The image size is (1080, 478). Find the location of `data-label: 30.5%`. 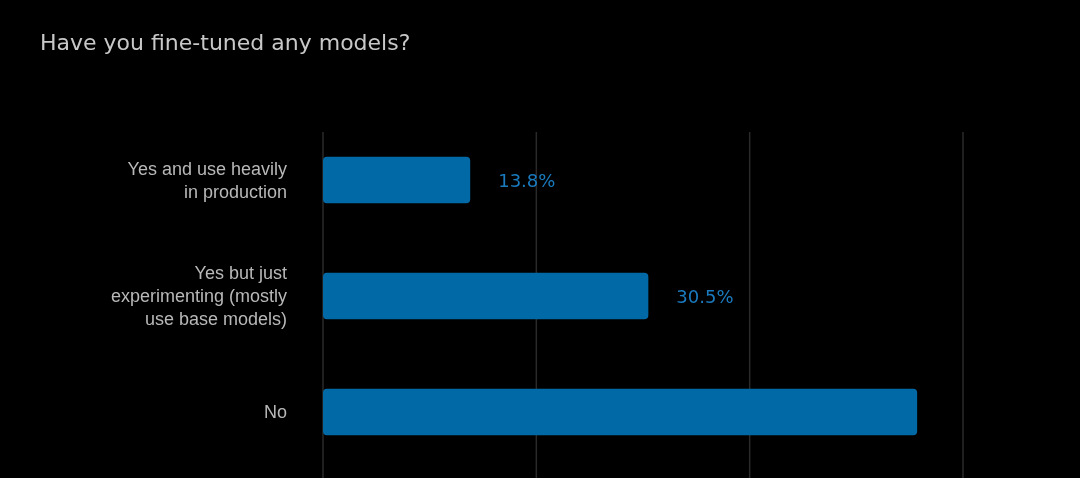

data-label: 30.5% is located at coordinates (705, 296).